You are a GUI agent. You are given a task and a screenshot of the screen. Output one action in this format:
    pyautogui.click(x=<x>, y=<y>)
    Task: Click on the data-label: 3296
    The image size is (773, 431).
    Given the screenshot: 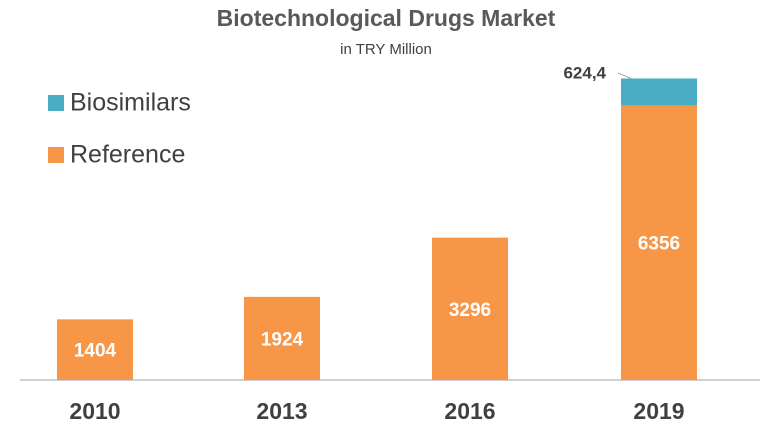 What is the action you would take?
    pyautogui.click(x=470, y=310)
    